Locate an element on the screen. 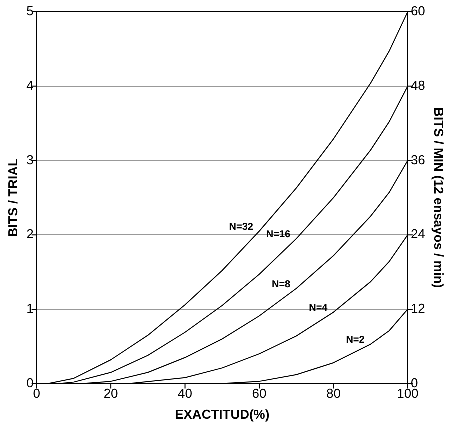  series-label: N=2 is located at coordinates (356, 340).